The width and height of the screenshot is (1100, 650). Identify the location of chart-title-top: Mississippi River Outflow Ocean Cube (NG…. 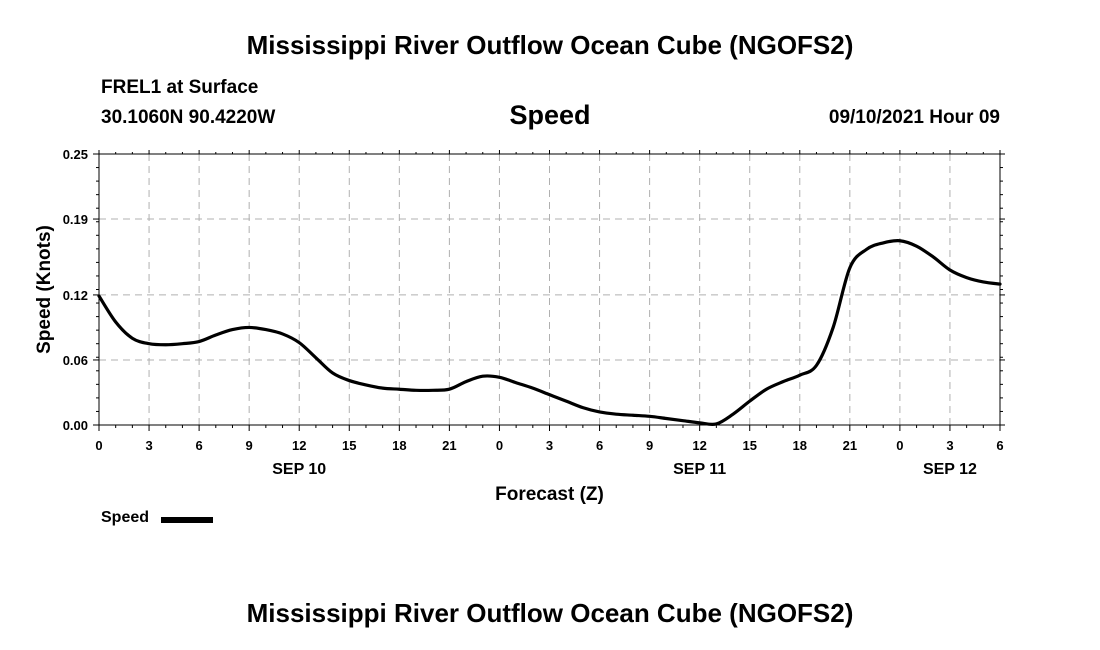
(550, 45).